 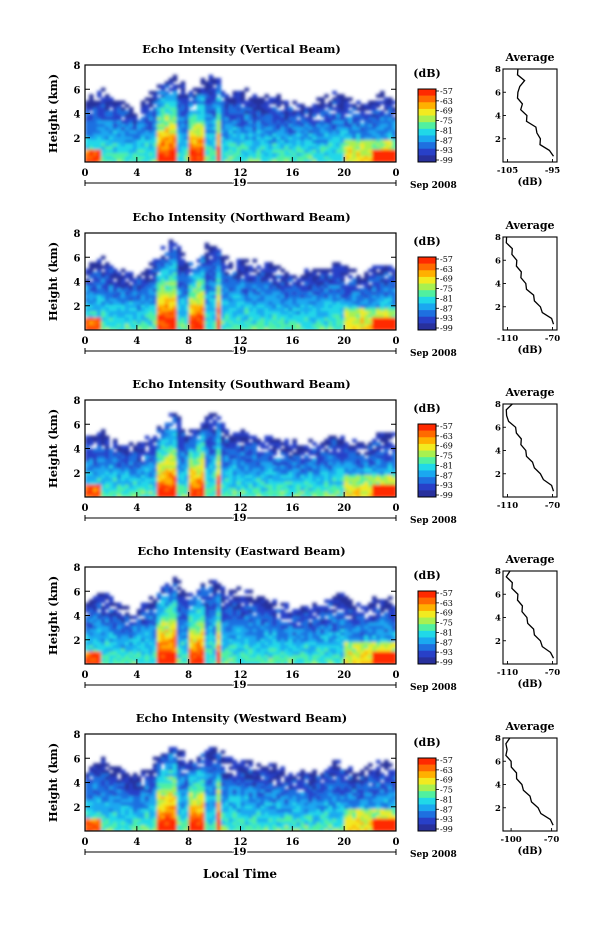 I want to click on colorbar-tick-label: -93, so click(x=446, y=318).